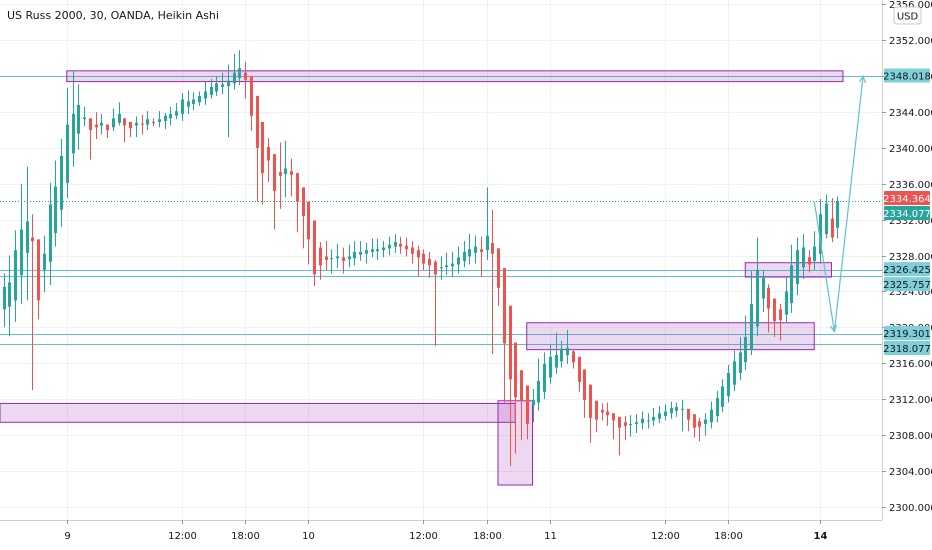  What do you see at coordinates (910, 472) in the screenshot?
I see `y-tick-label: 2304.000` at bounding box center [910, 472].